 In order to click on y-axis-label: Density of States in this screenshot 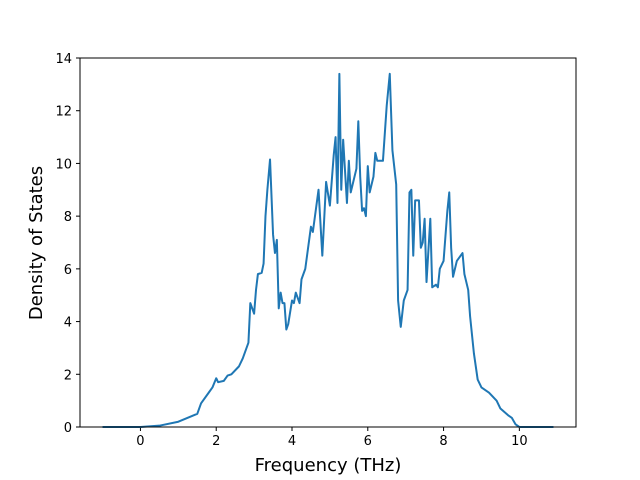, I will do `click(36, 243)`.